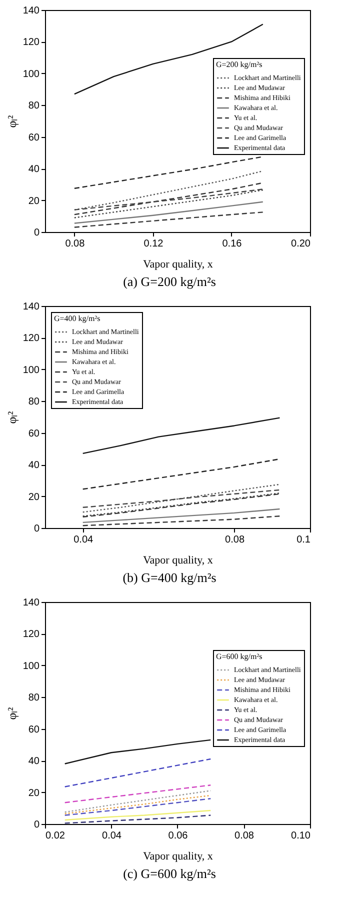  What do you see at coordinates (178, 836) in the screenshot?
I see `x-tick-label: 0.06` at bounding box center [178, 836].